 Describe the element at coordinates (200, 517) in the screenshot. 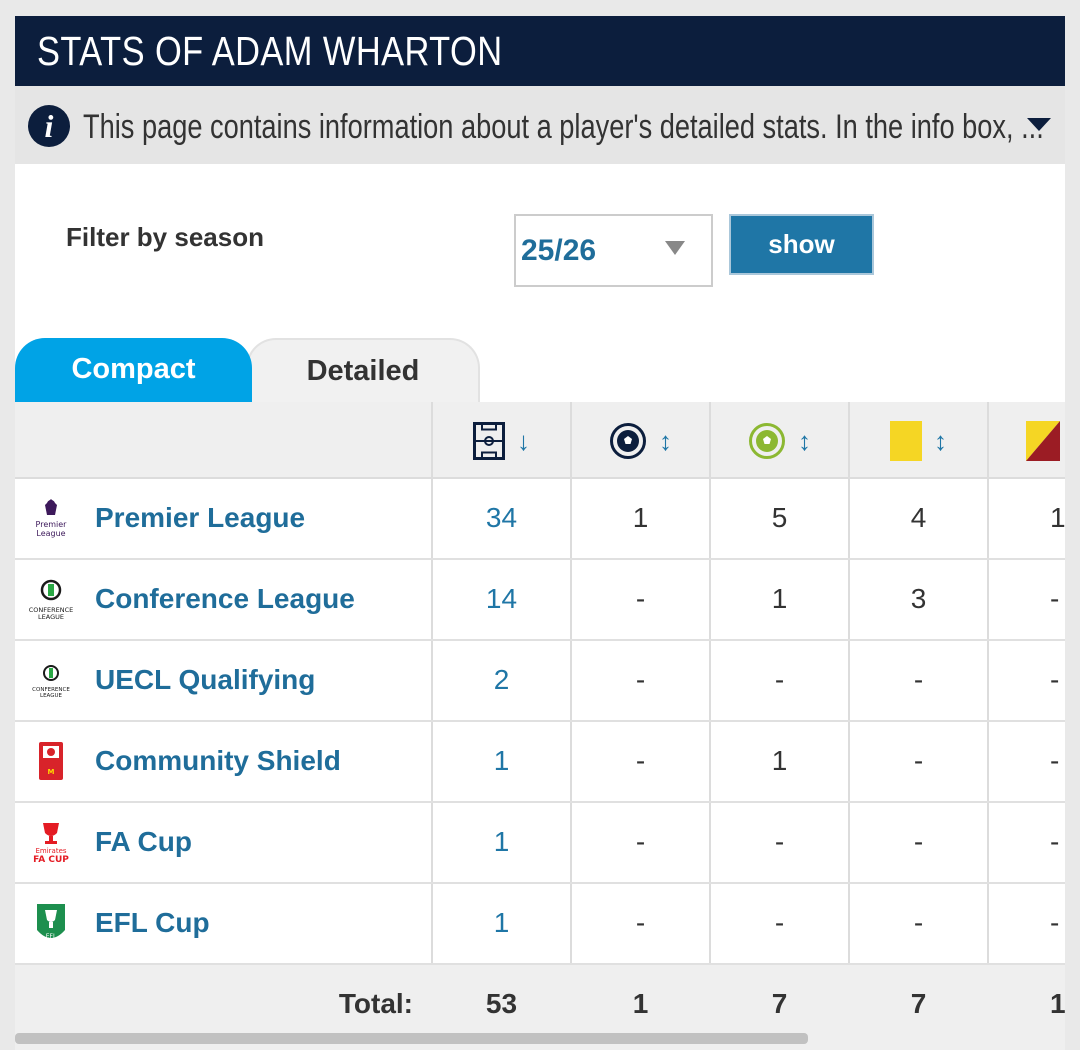

I see `competition-name: Premier League` at that location.